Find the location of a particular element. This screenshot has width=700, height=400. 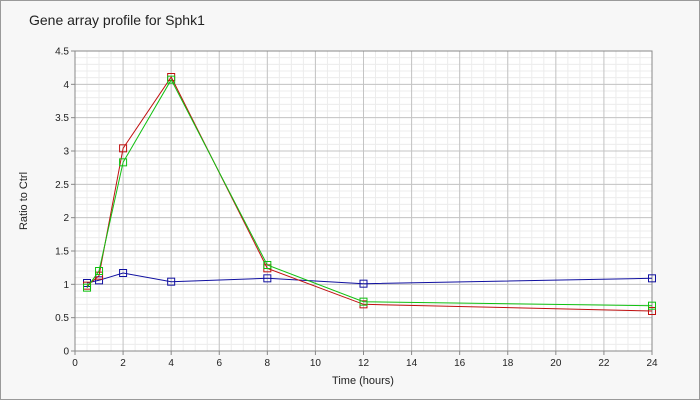

y-tick-label: 0.5 is located at coordinates (62, 318).